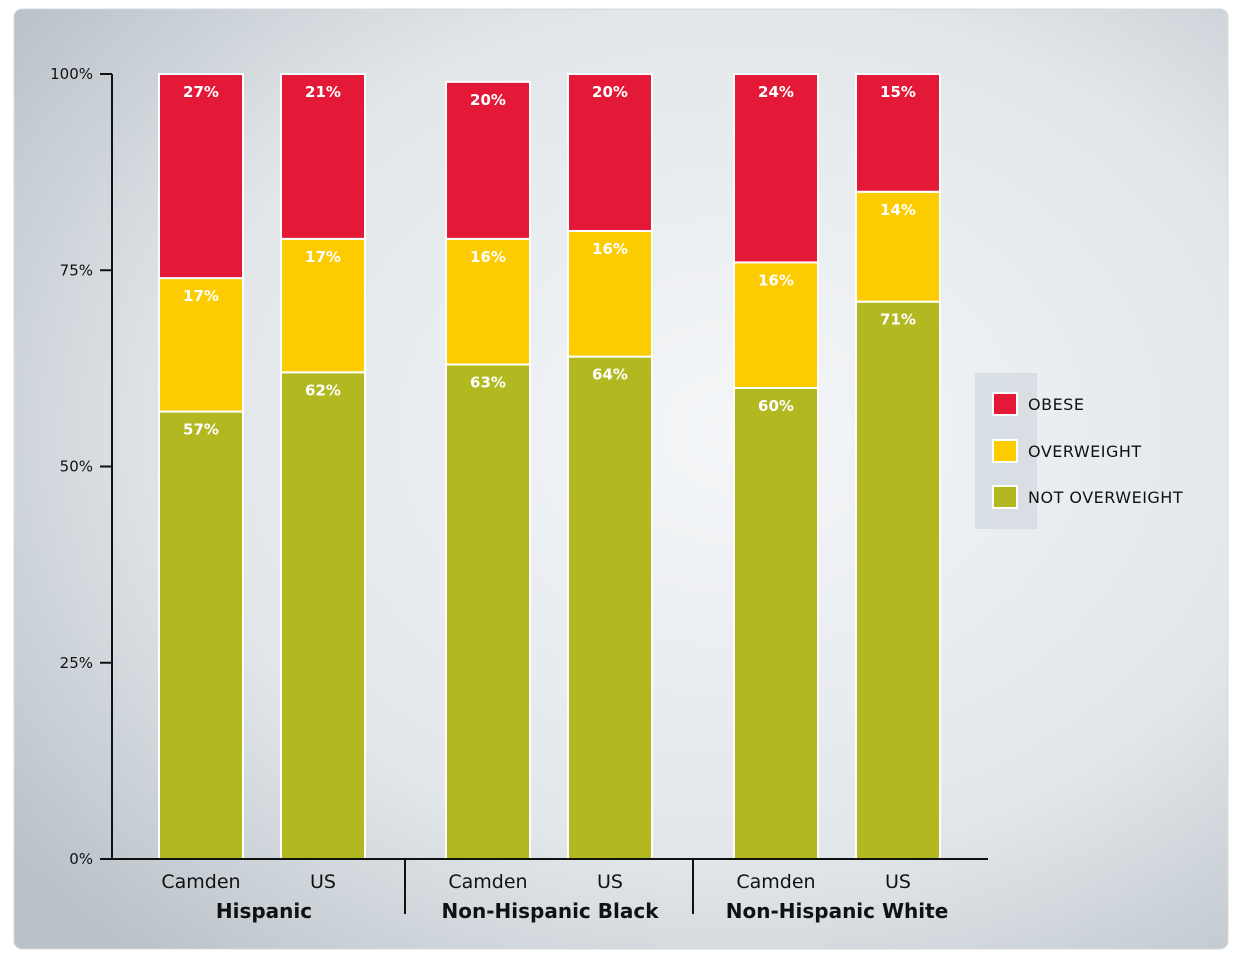 The width and height of the screenshot is (1234, 953). Describe the element at coordinates (323, 92) in the screenshot. I see `data-label-obese: 21%` at that location.